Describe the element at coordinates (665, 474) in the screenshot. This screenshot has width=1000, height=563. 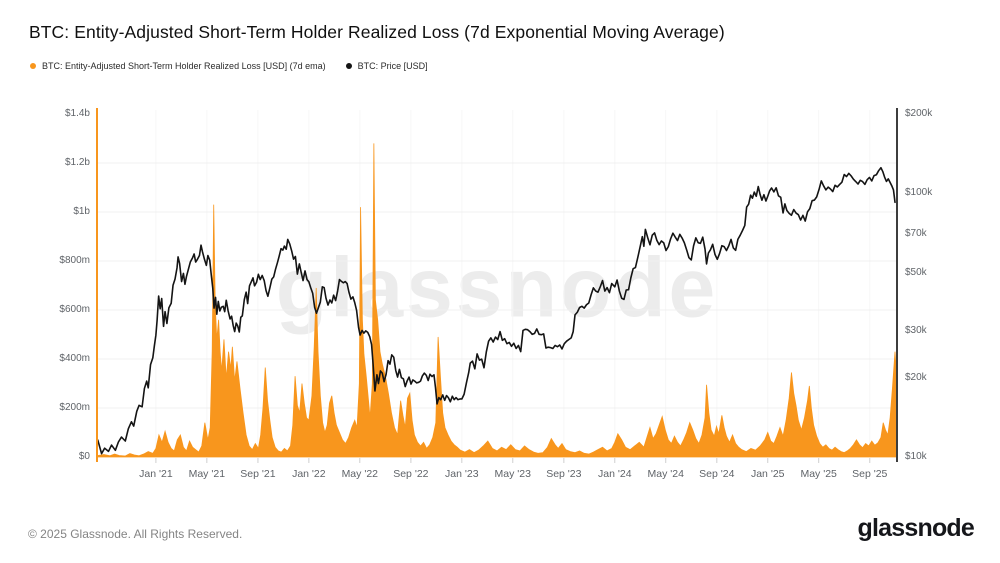
I see `x-tick-label: May '24` at that location.